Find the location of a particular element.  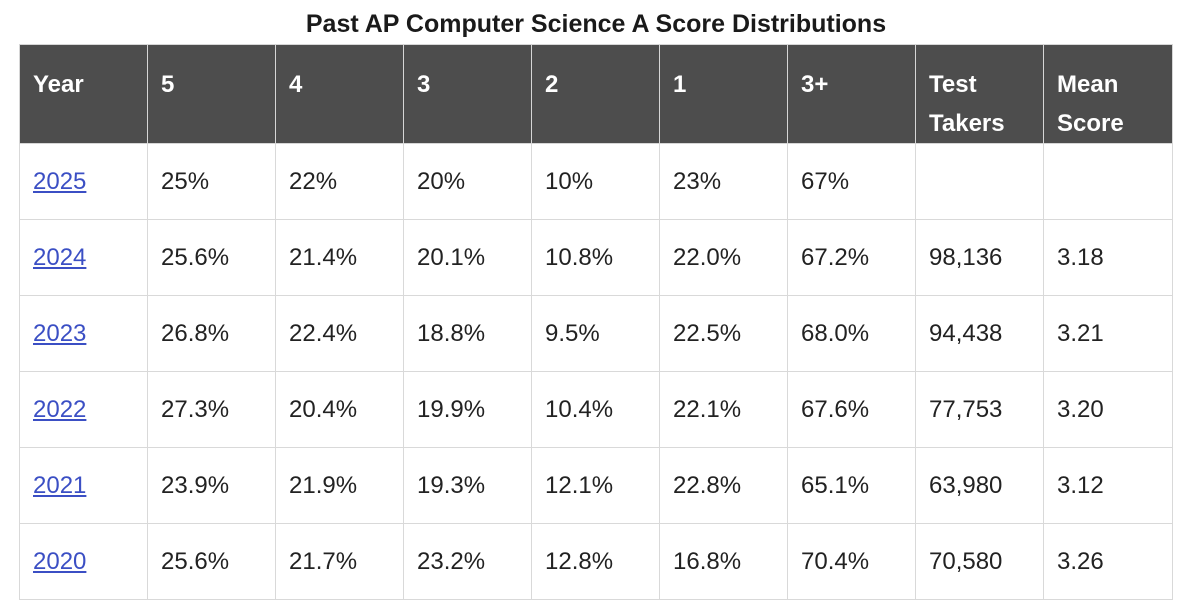

score-3-cell: 18.8% is located at coordinates (467, 333).